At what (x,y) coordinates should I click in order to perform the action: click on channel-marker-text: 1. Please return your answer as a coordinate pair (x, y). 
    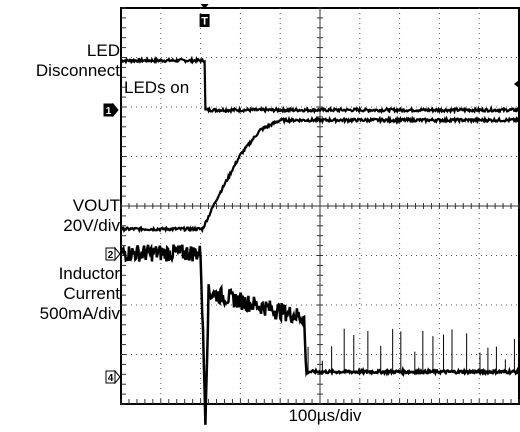
    Looking at the image, I should click on (109, 111).